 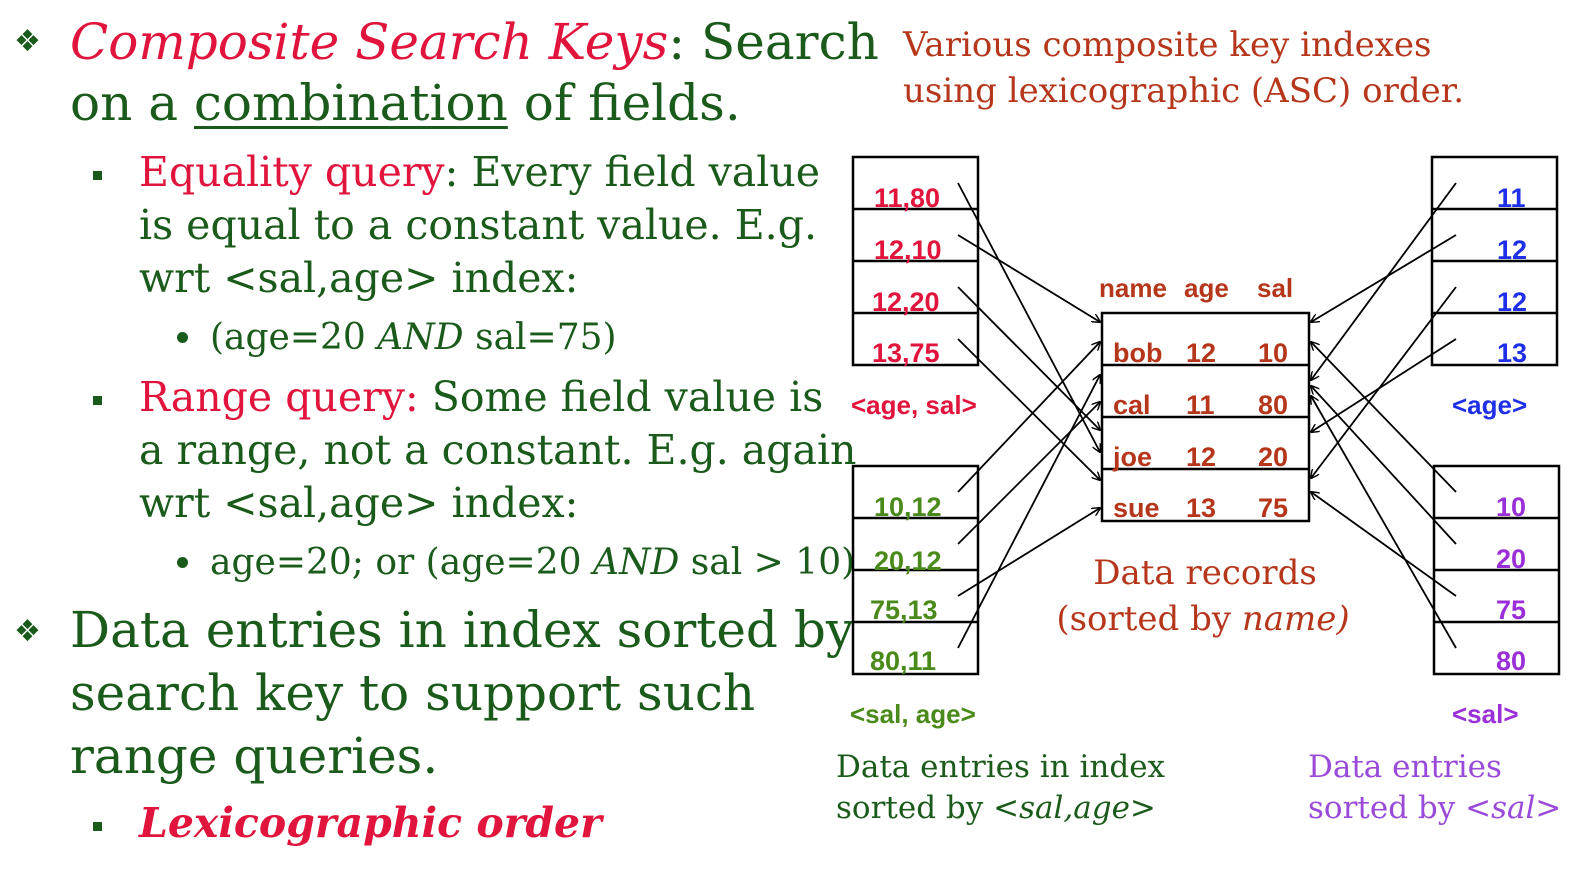 What do you see at coordinates (359, 278) in the screenshot?
I see `equality-query-line3: wrt <sal,age> index:` at bounding box center [359, 278].